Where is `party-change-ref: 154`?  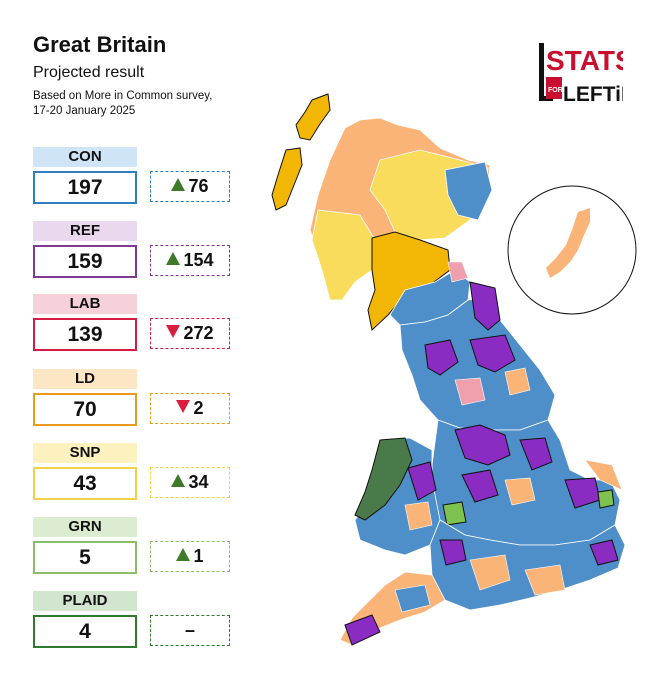 party-change-ref: 154 is located at coordinates (190, 260).